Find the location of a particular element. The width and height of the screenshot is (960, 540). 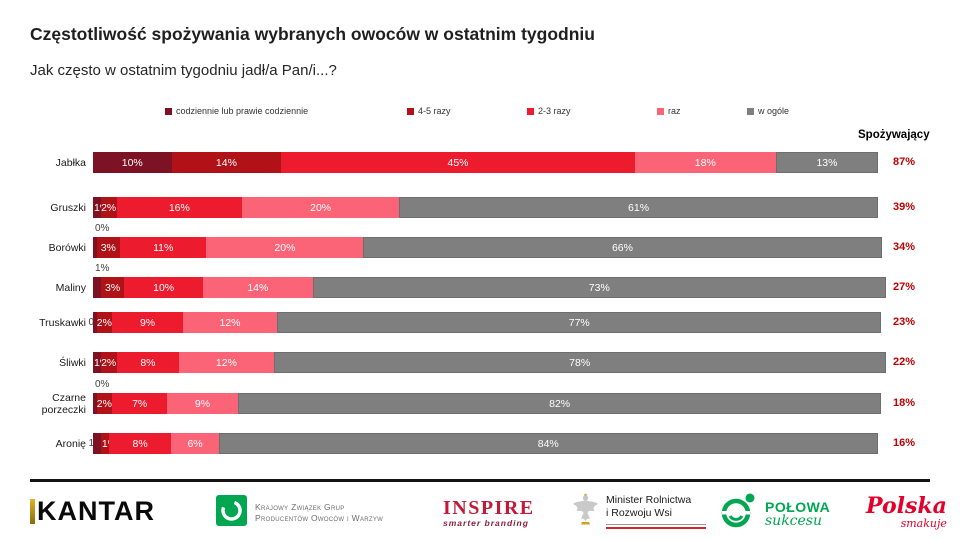

bar-segment: 10% is located at coordinates (132, 162).